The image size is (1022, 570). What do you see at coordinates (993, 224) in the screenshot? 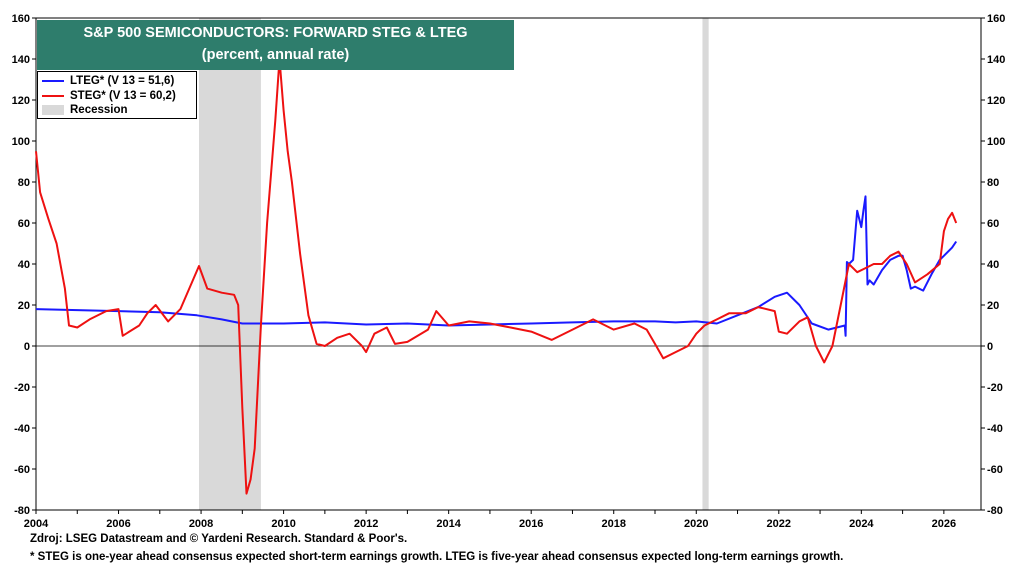
I see `y-tick-label-right: 60` at bounding box center [993, 224].